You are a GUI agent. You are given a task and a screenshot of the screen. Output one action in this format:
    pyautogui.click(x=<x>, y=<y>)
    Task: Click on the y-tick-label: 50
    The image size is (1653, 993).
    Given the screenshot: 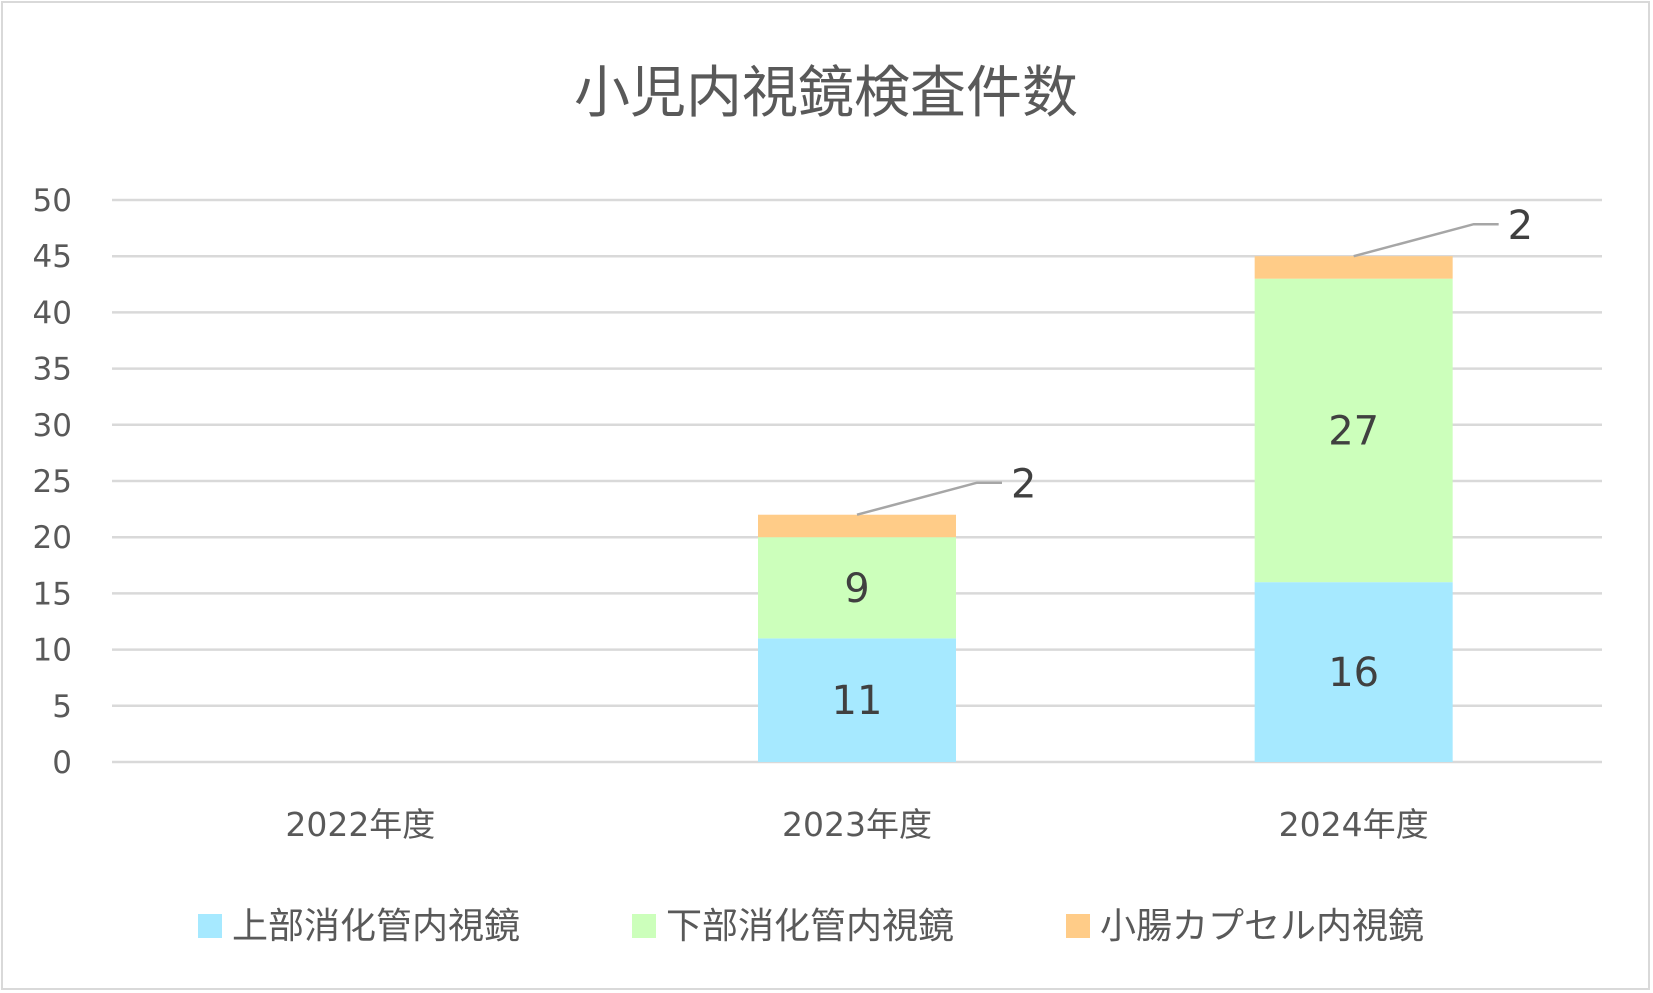 What is the action you would take?
    pyautogui.click(x=52, y=201)
    